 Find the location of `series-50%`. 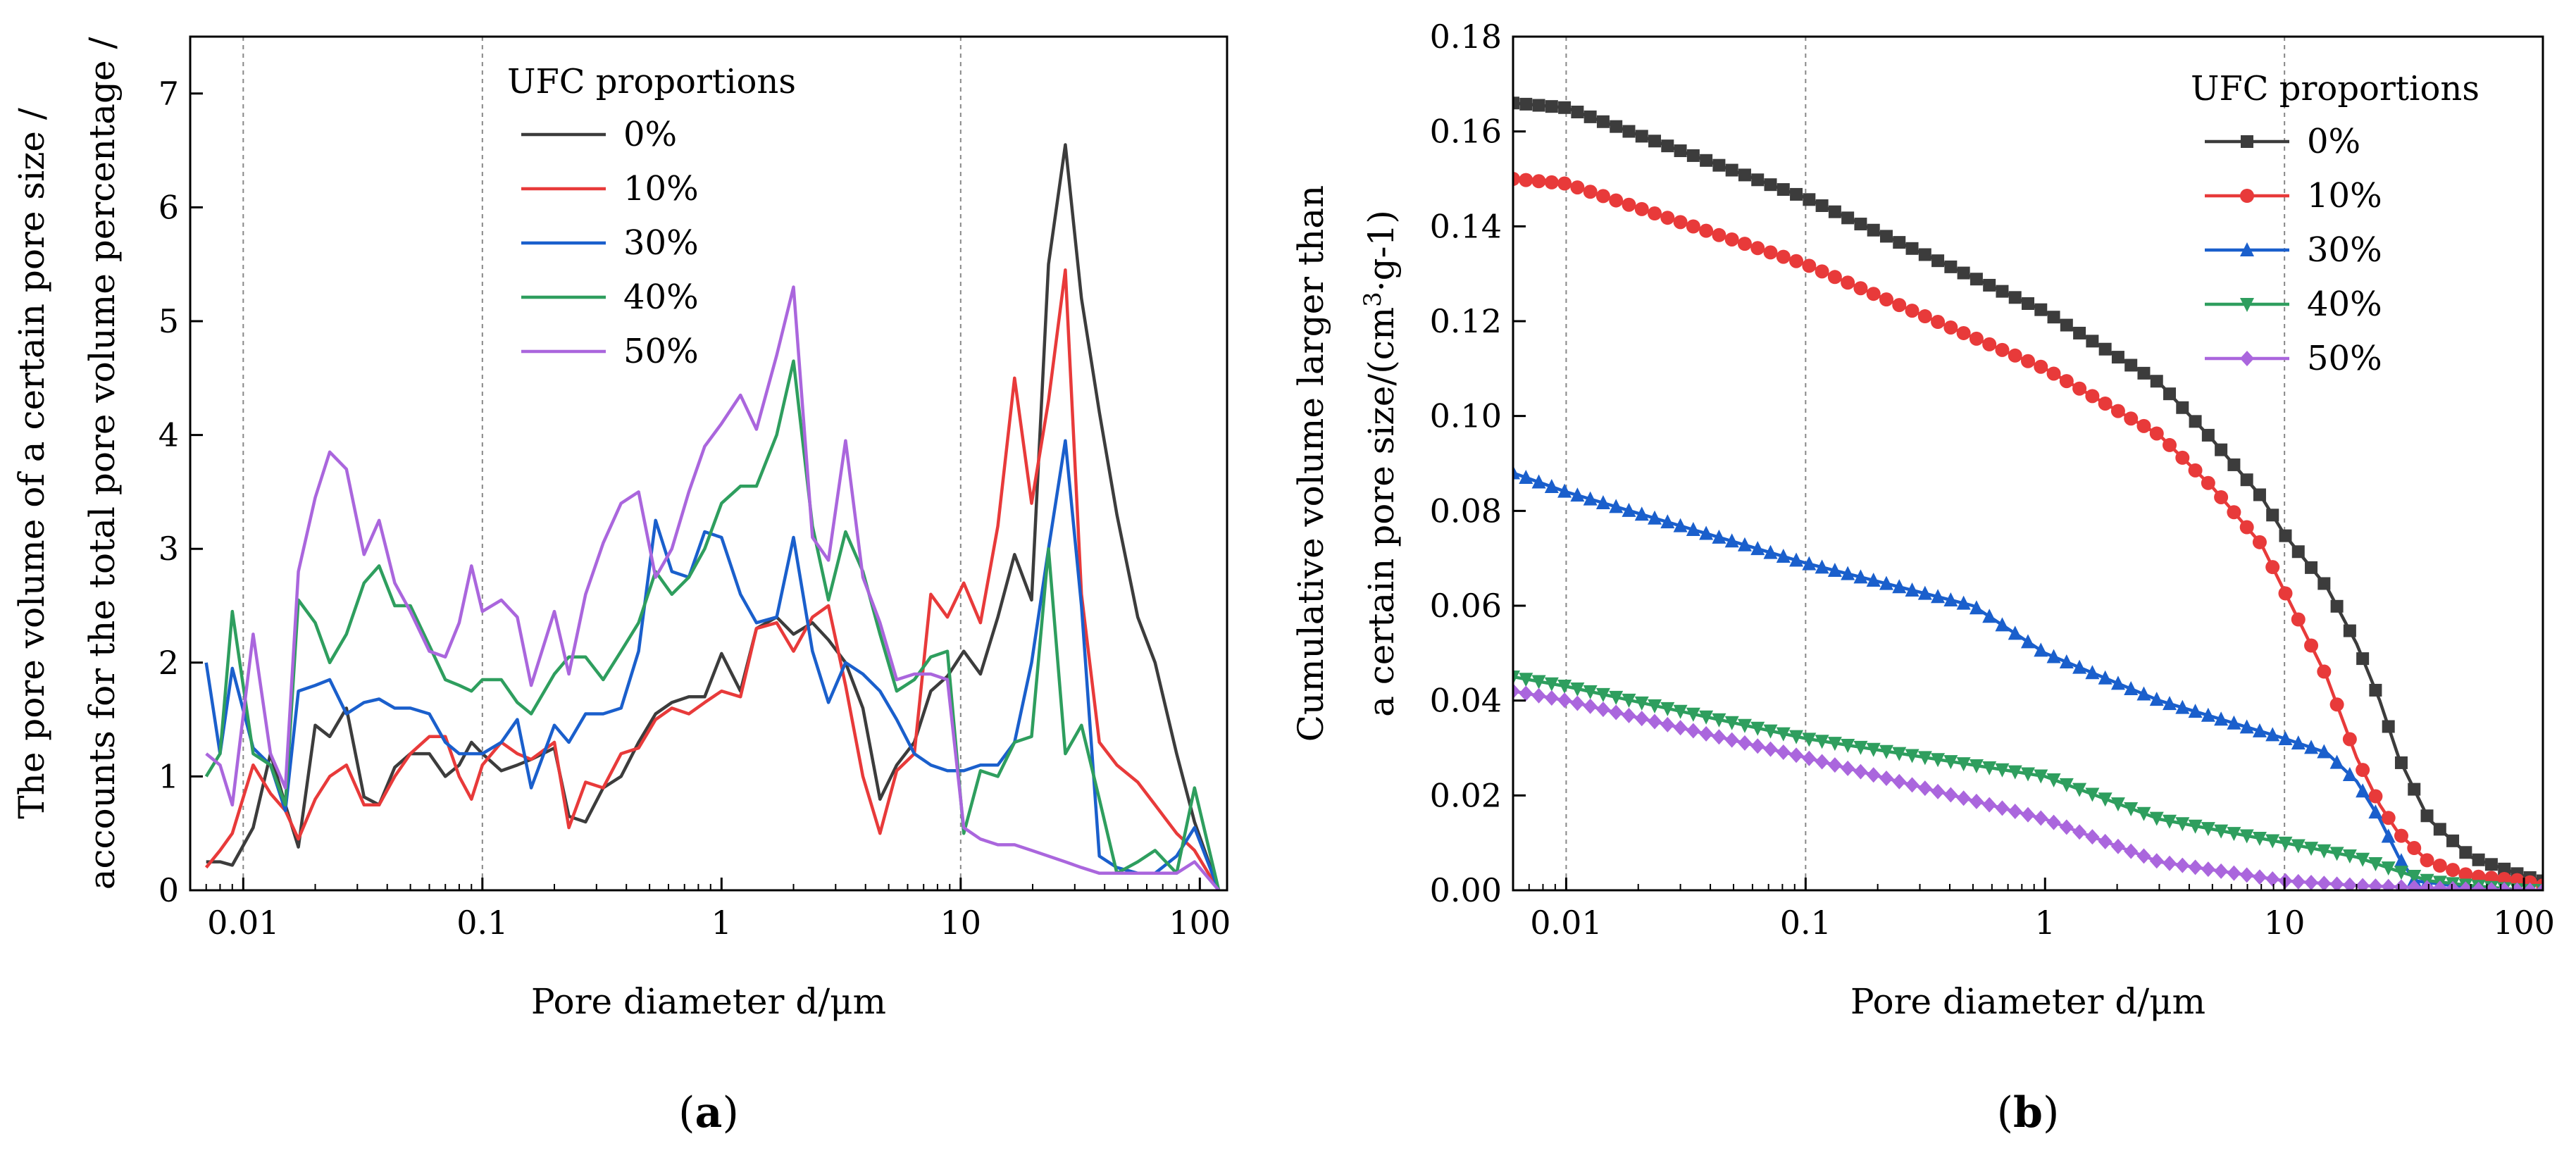

series-50% is located at coordinates (2028, 787).